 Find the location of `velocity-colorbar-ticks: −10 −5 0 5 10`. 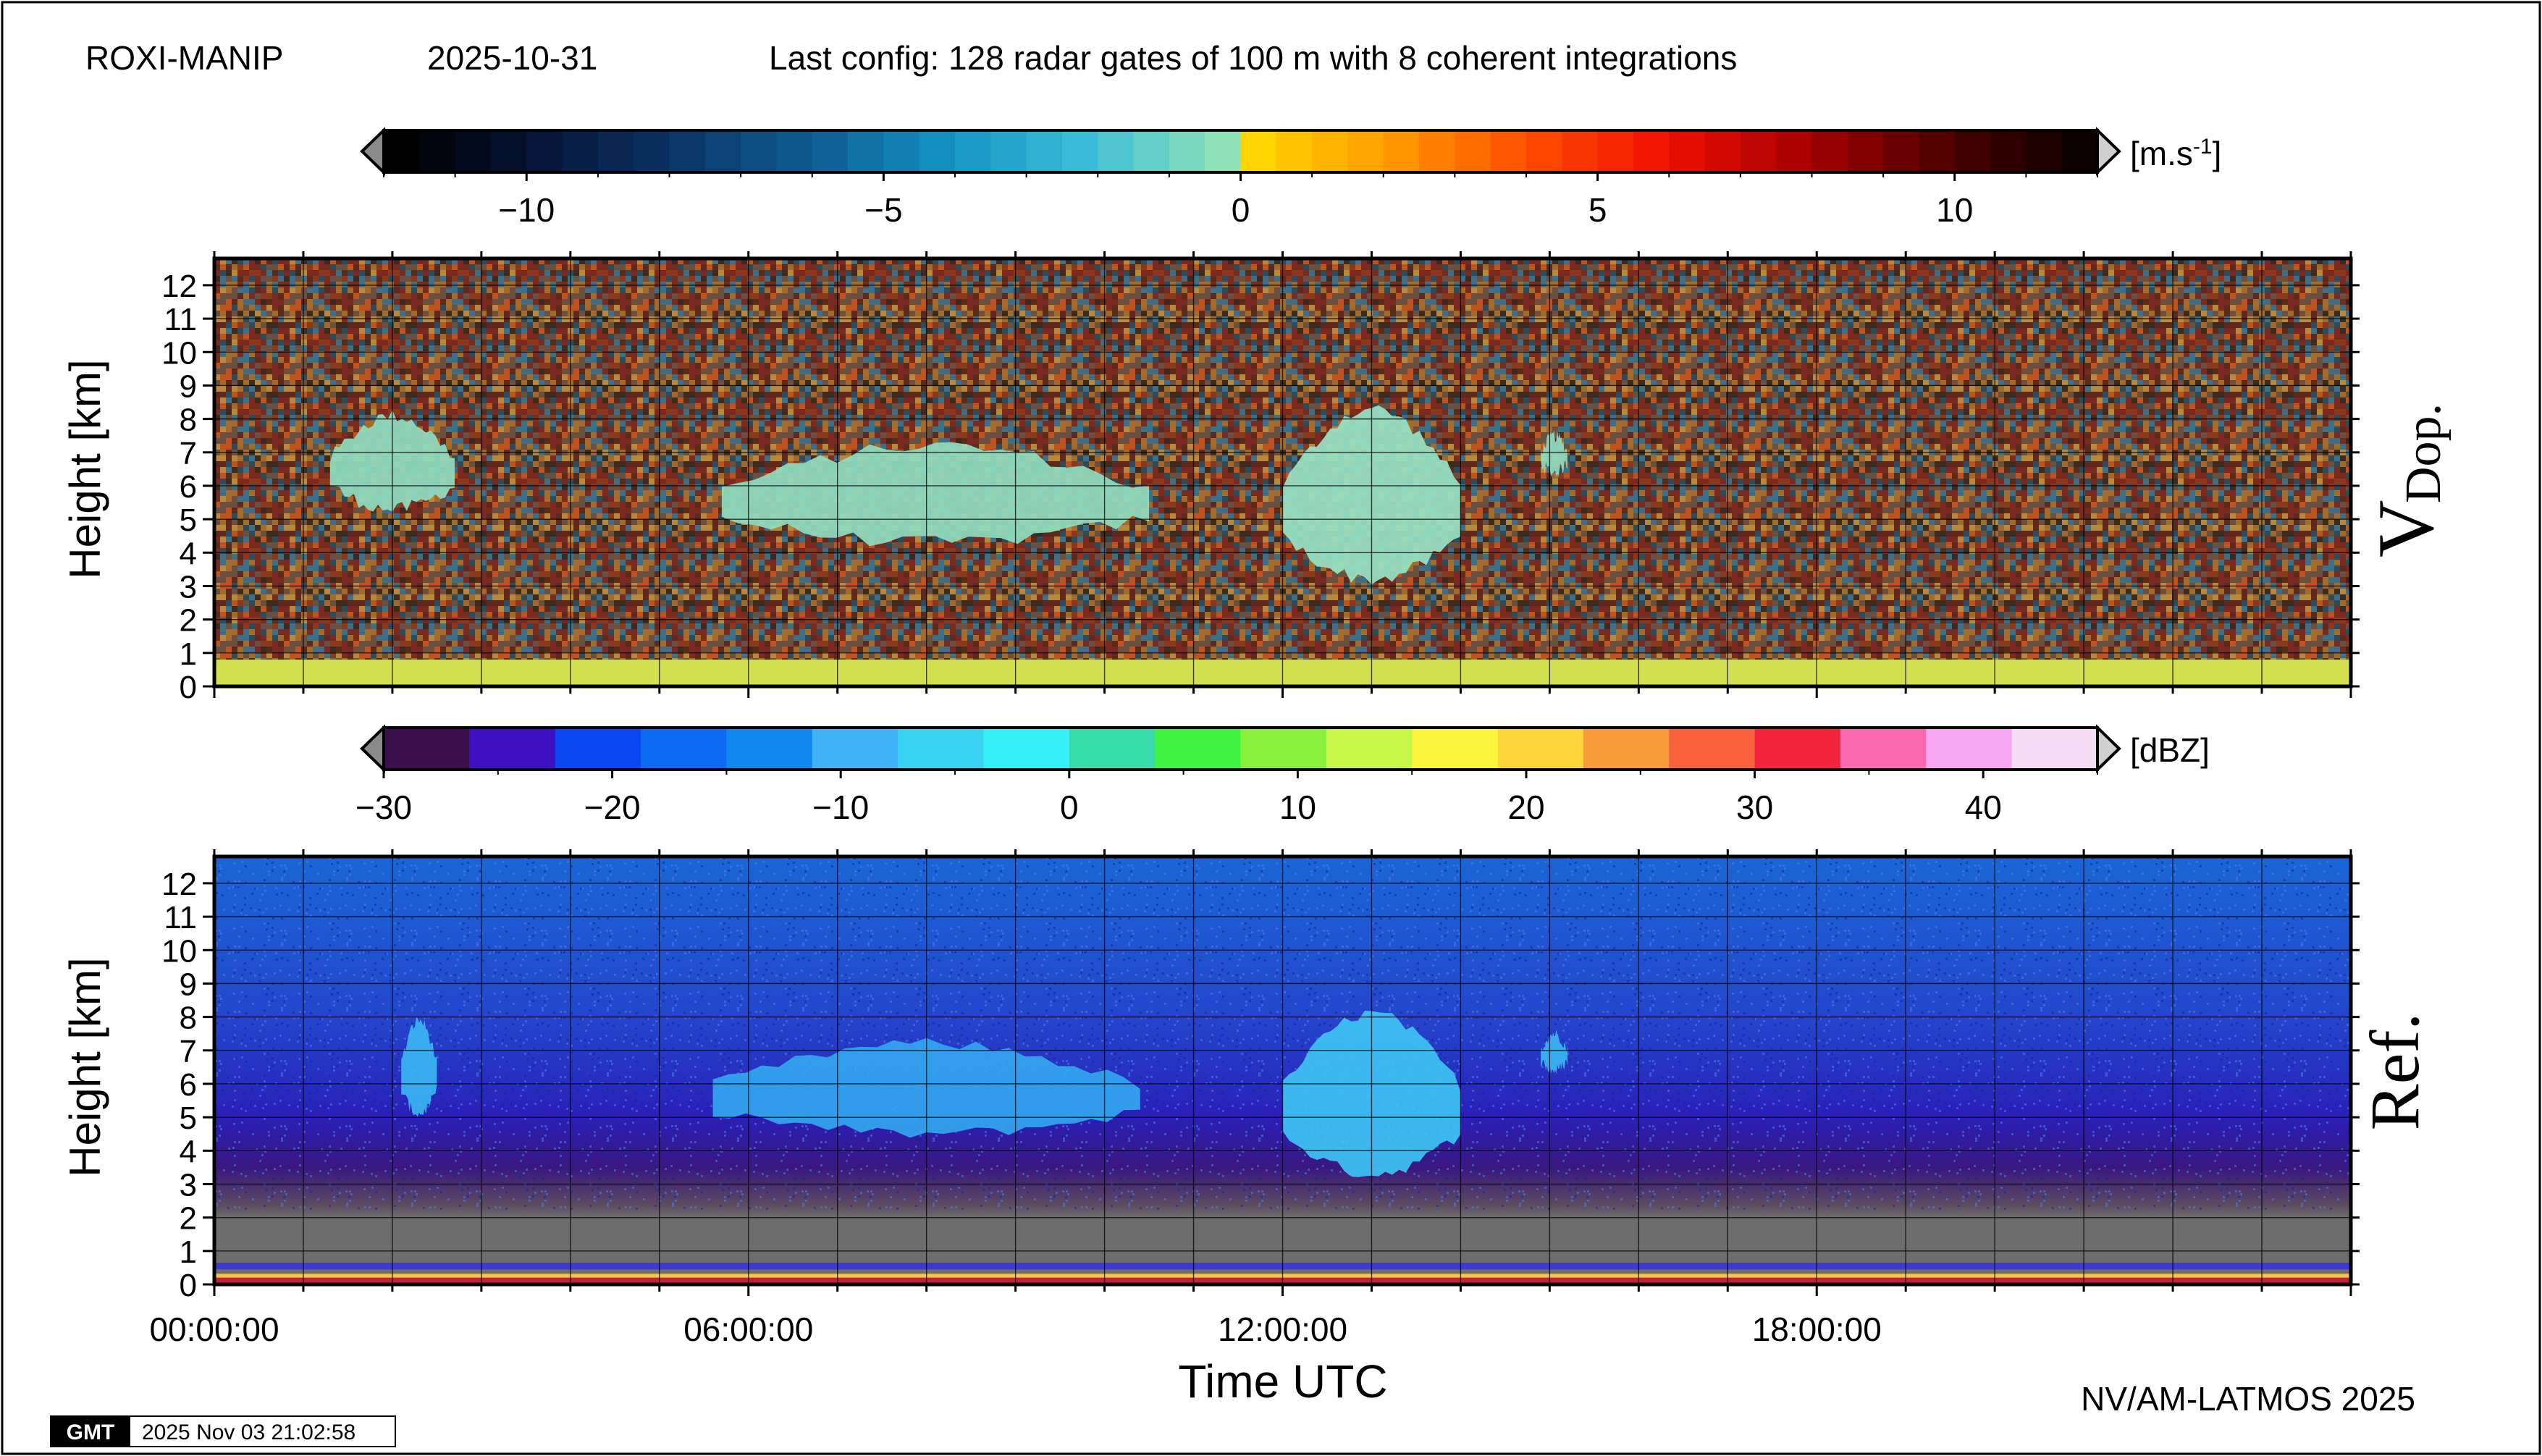

velocity-colorbar-ticks: −10 −5 0 5 10 is located at coordinates (1240, 200).